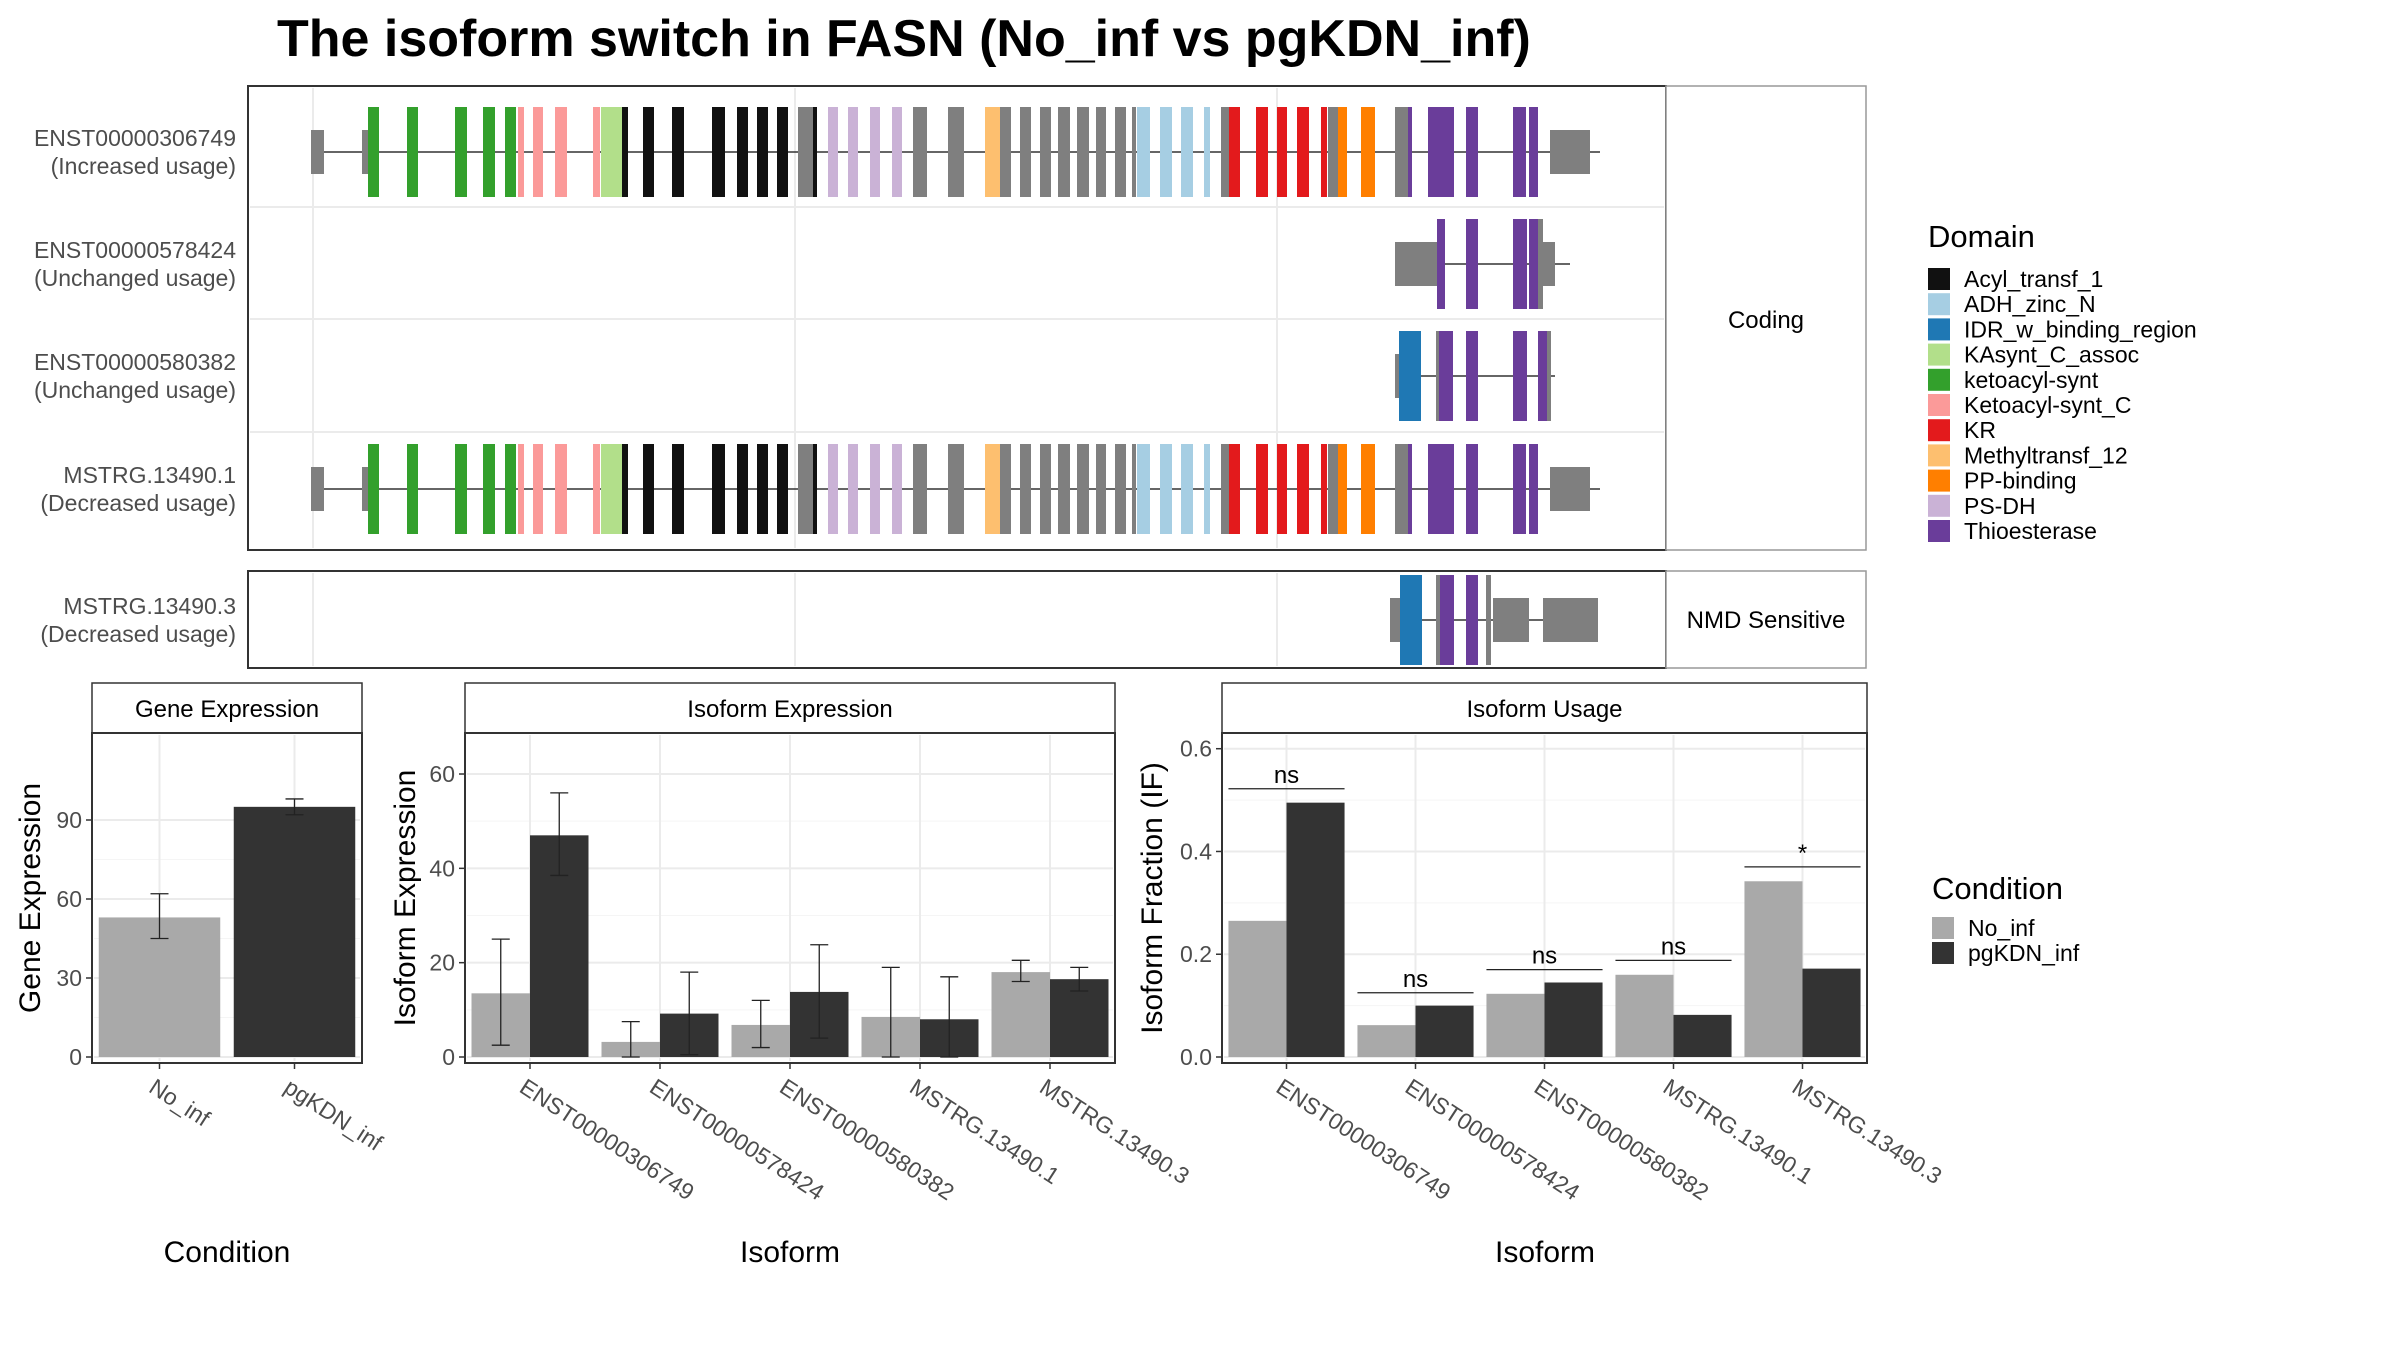 Image resolution: width=2400 pixels, height=1350 pixels. I want to click on legend-domain-label: ADH_zinc_N, so click(2030, 304).